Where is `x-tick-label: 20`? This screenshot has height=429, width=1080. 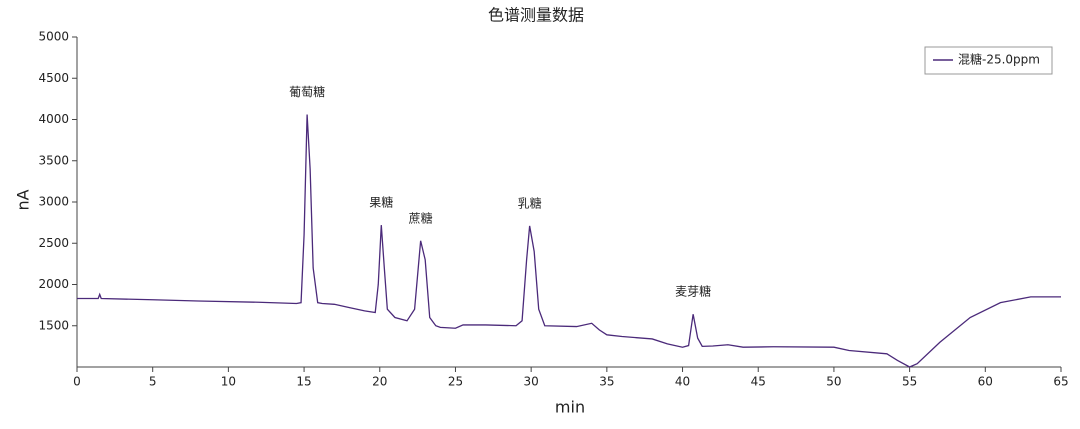
x-tick-label: 20 is located at coordinates (379, 382).